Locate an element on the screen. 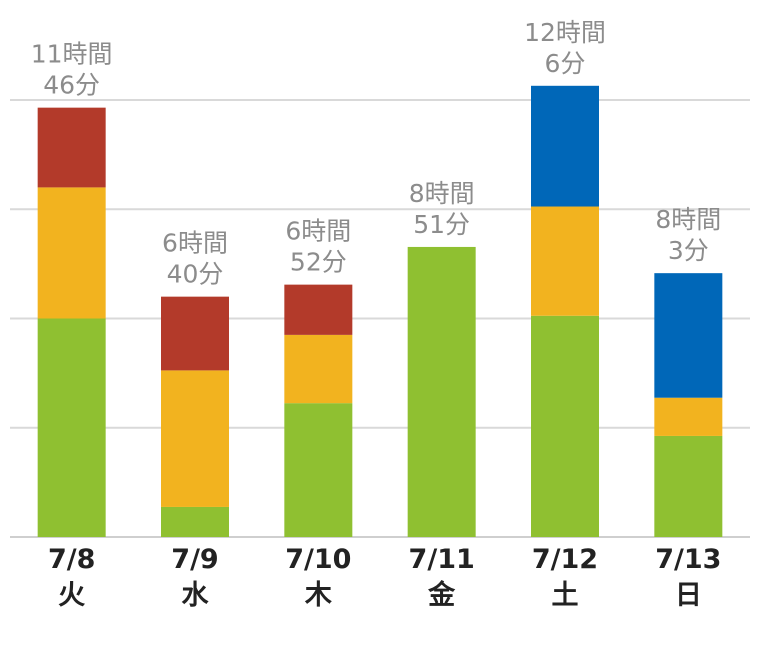  total-label: 12時間 is located at coordinates (565, 32).